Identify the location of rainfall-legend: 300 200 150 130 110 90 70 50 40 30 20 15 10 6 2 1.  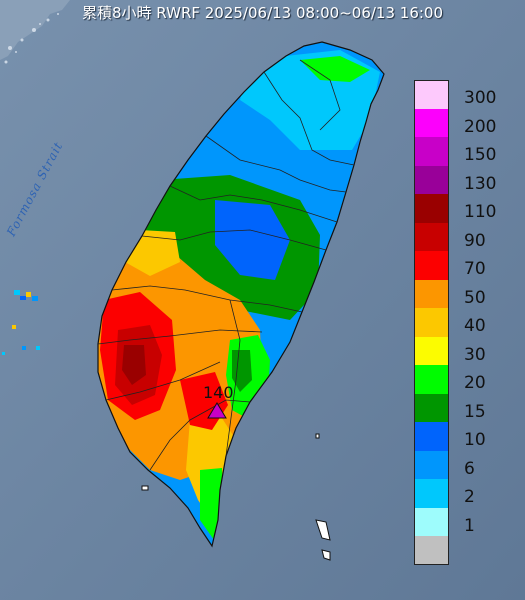
(462, 322).